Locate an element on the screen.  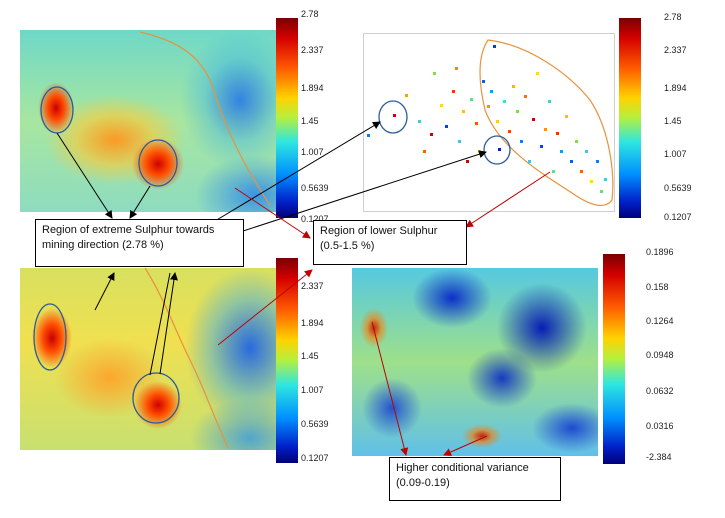
bottom-right-tick: 0.0632 is located at coordinates (660, 391).